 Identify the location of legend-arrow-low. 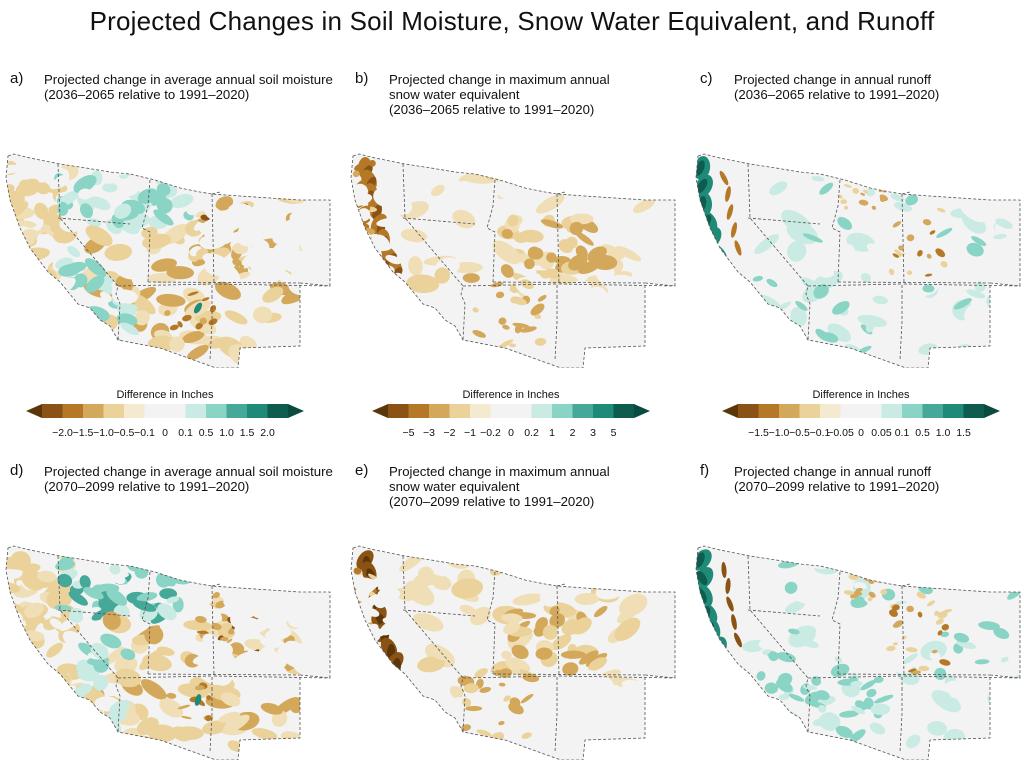
(34, 411).